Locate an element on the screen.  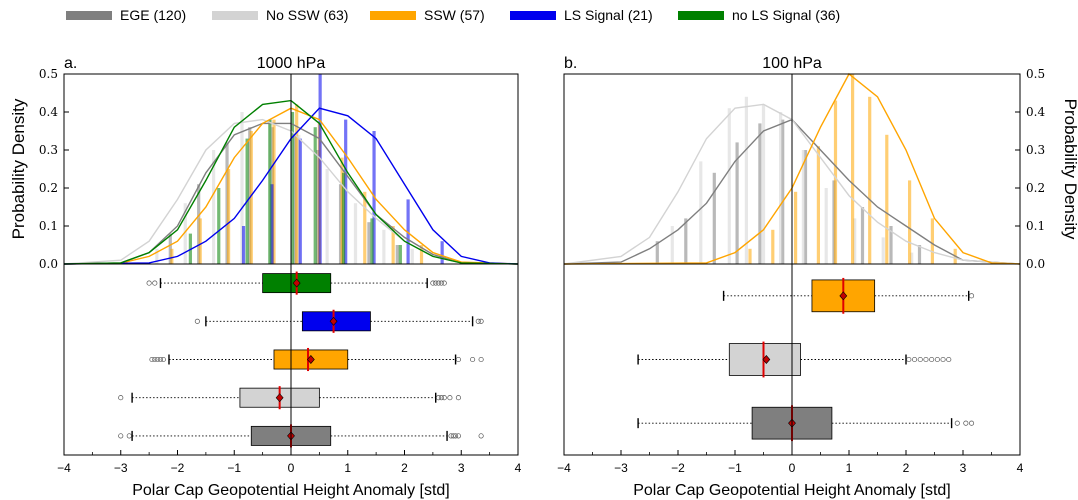
x-tick-label: −1 is located at coordinates (234, 468).